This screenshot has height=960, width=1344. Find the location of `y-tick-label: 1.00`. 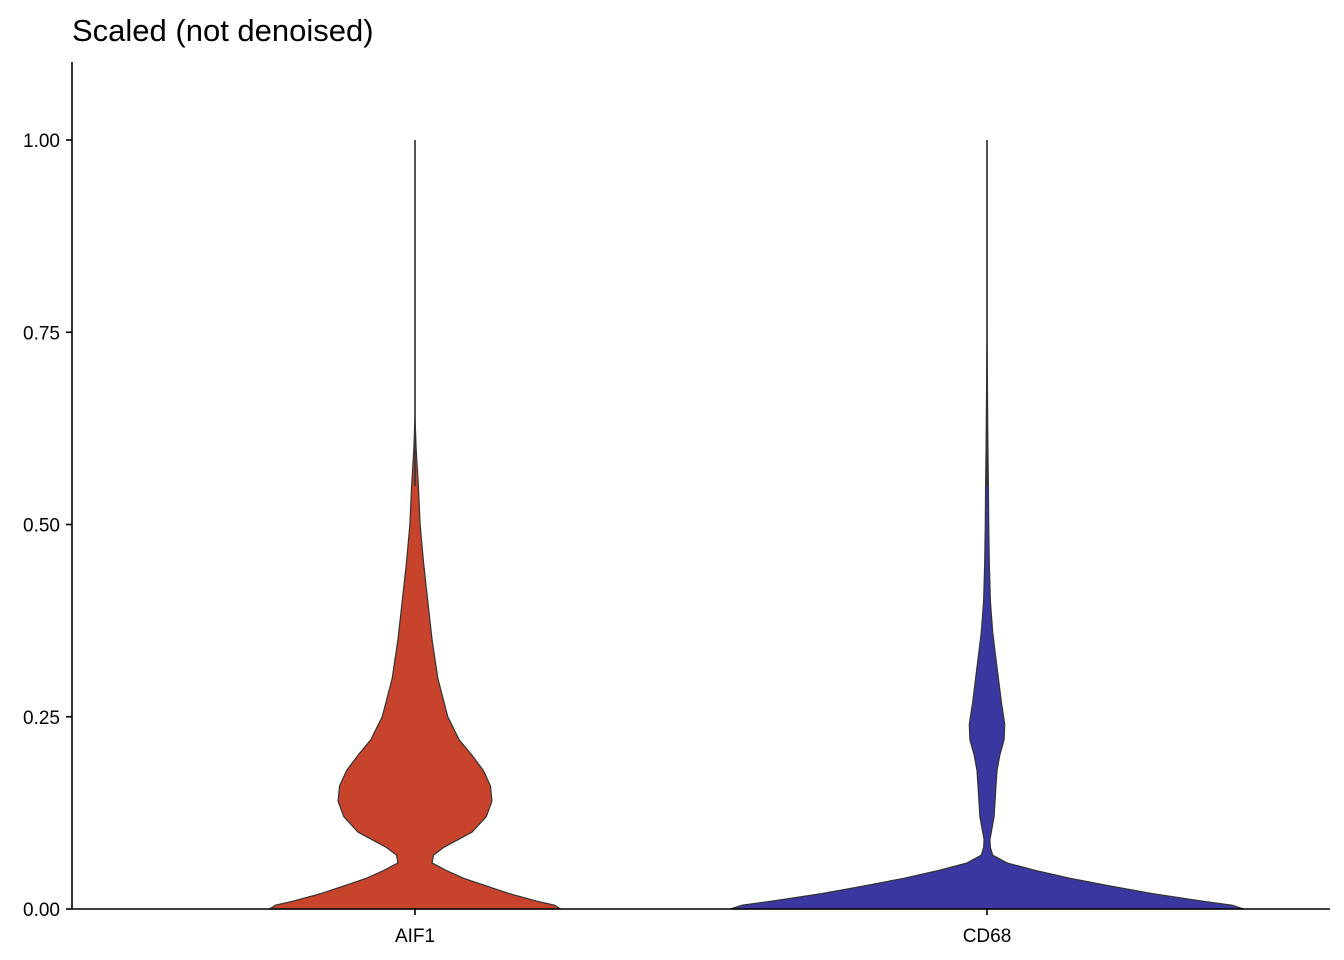

y-tick-label: 1.00 is located at coordinates (41, 141).